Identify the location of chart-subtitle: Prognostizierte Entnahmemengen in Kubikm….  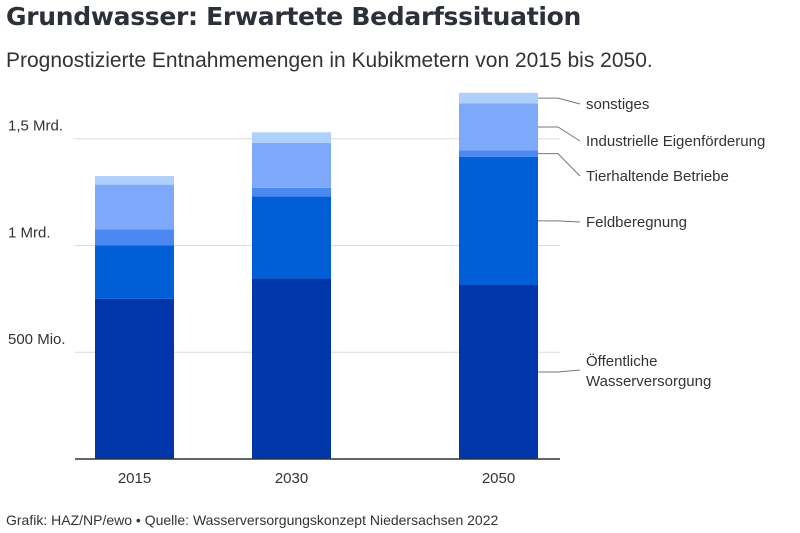
(329, 60).